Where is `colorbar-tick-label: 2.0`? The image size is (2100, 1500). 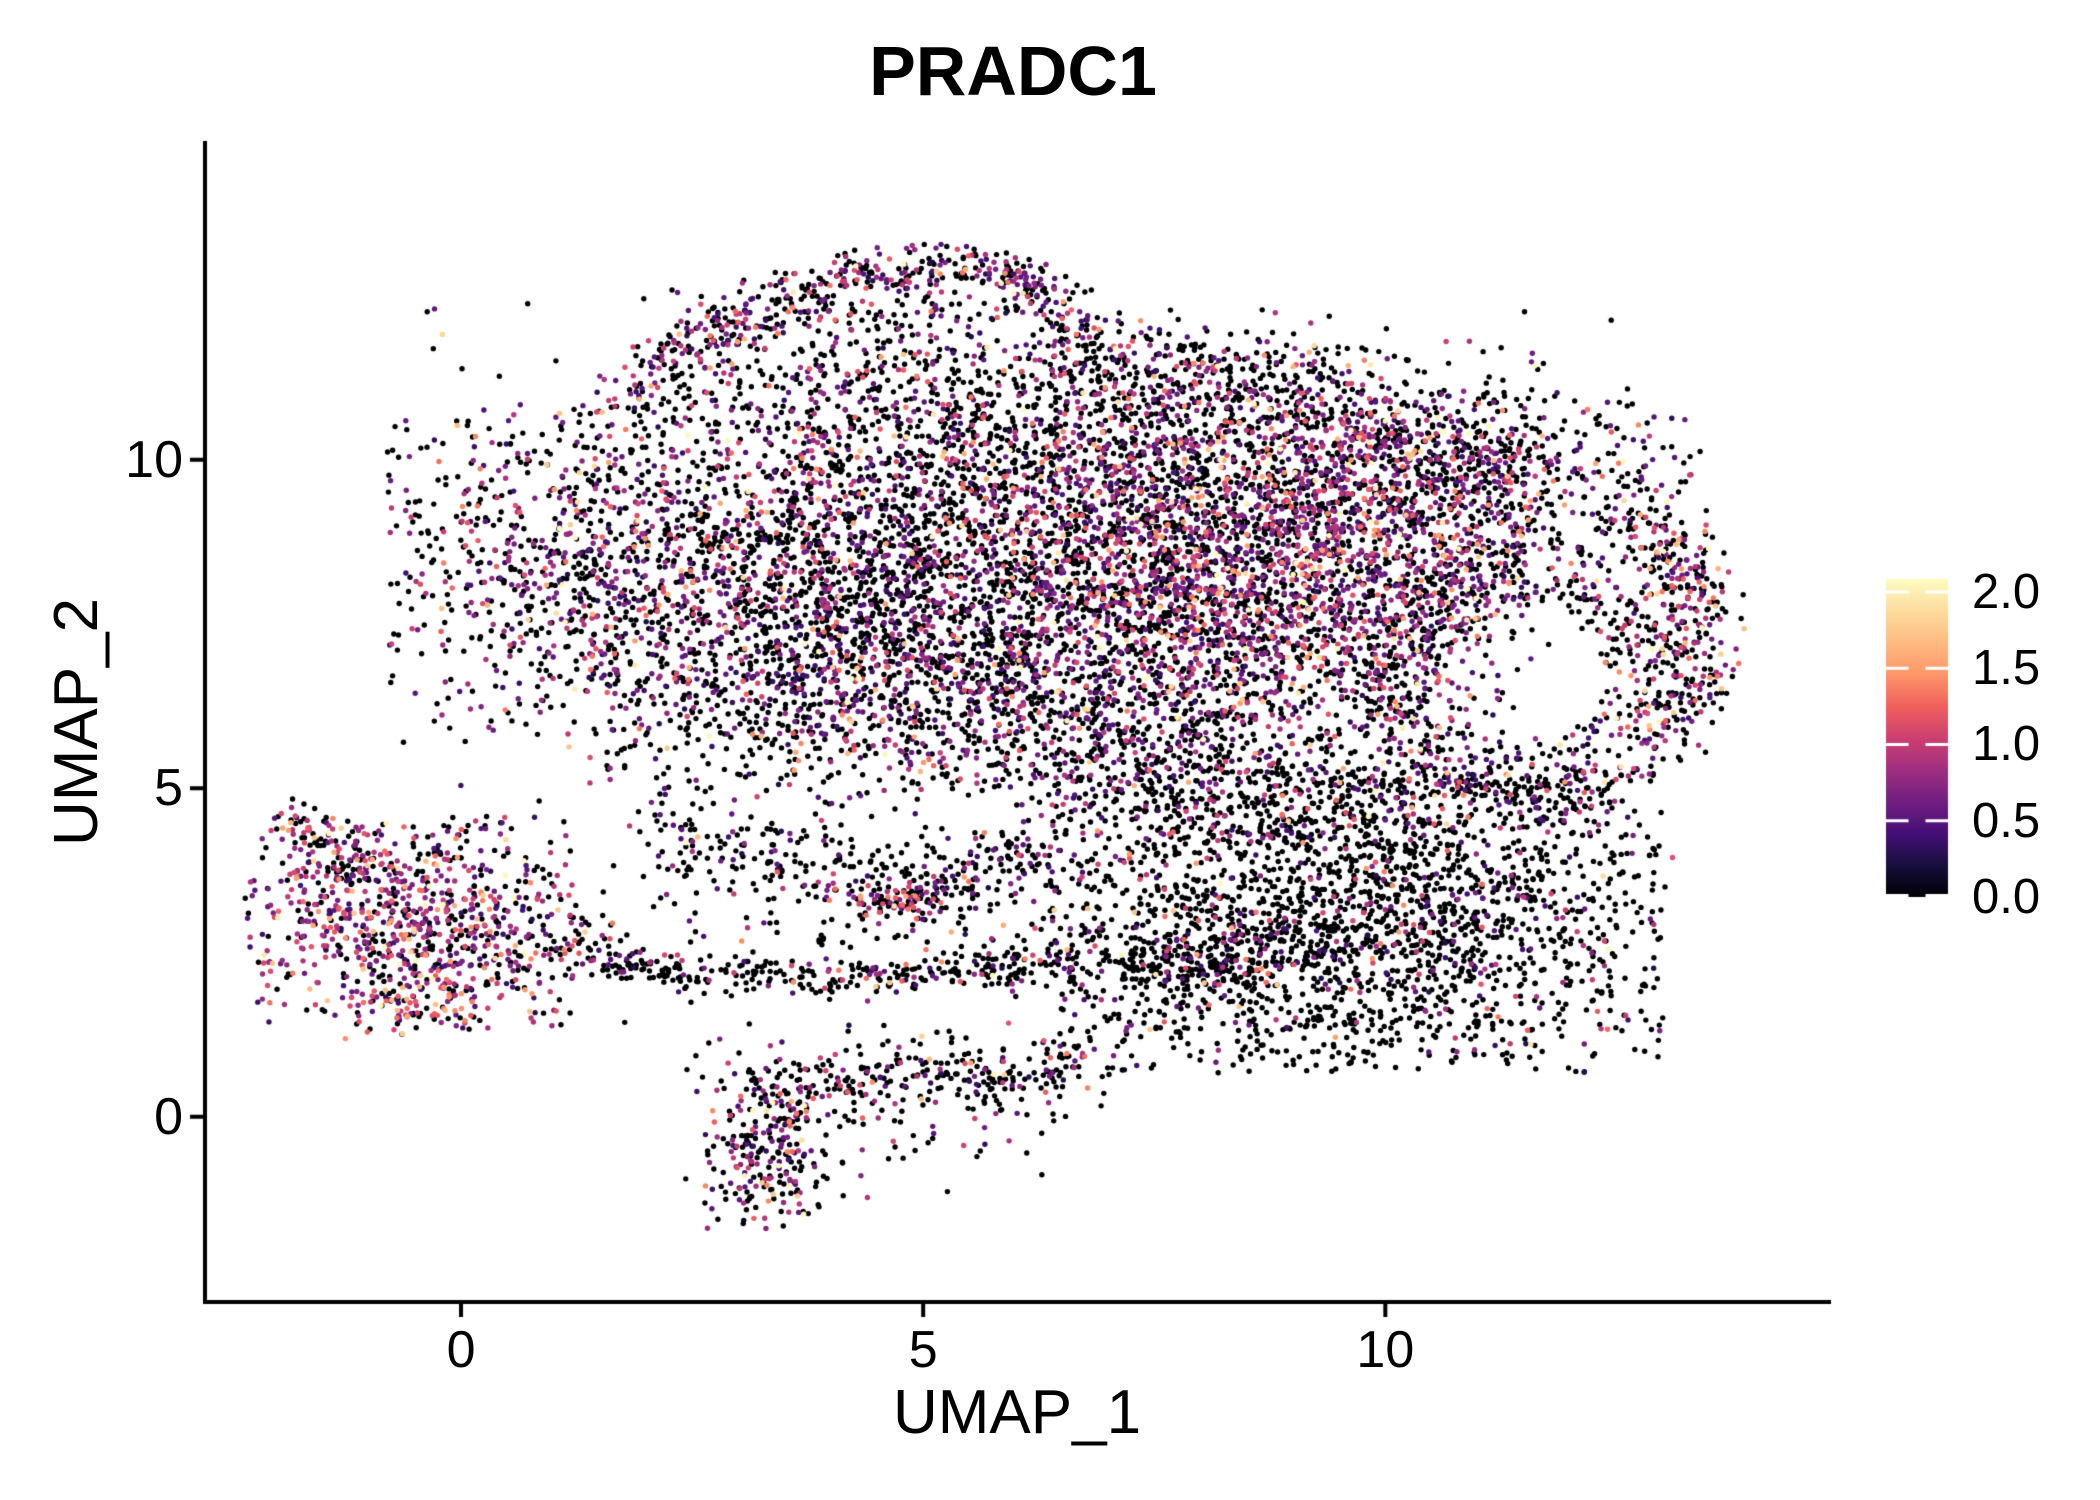 colorbar-tick-label: 2.0 is located at coordinates (2006, 591).